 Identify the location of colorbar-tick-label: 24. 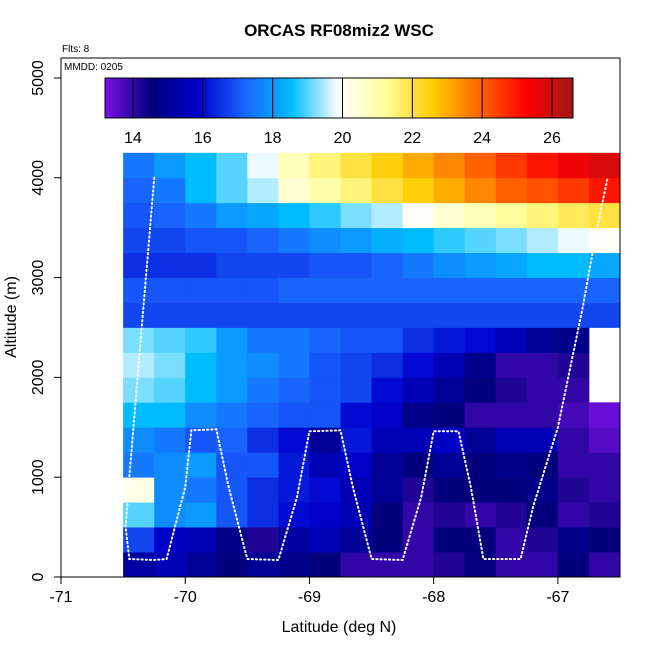
(482, 138).